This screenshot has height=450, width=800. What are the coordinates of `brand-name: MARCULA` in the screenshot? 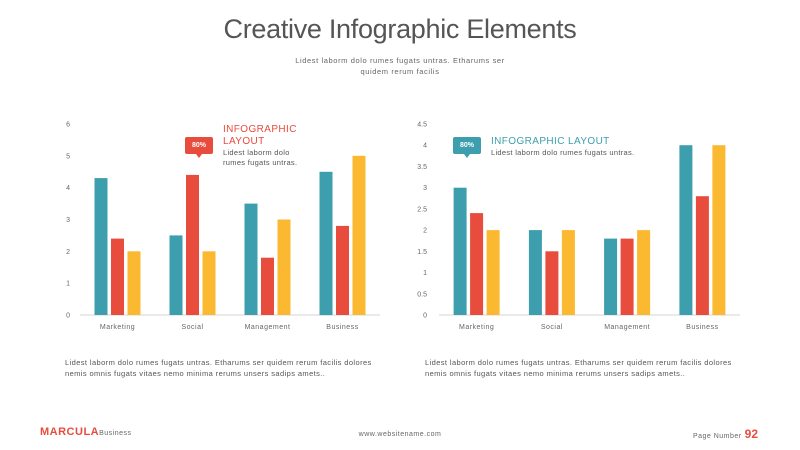 It's located at (70, 432).